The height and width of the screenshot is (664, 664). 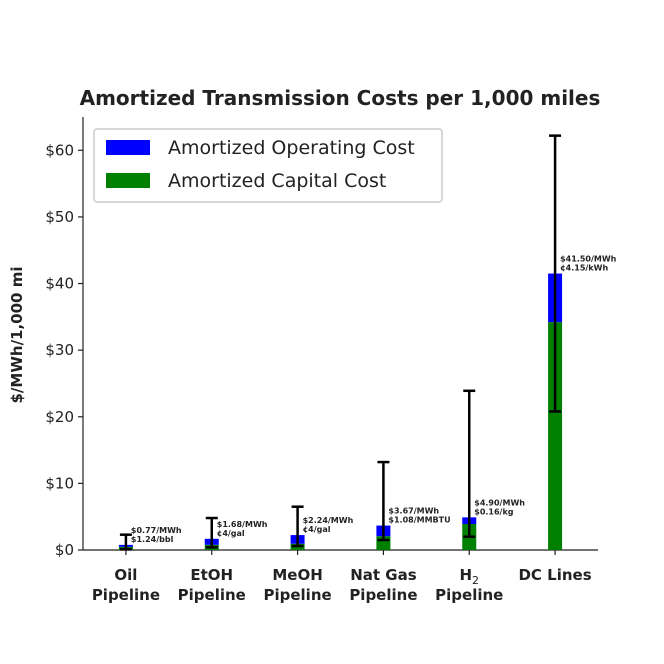 I want to click on annotation-mwh: $4.90/MWh, so click(x=499, y=502).